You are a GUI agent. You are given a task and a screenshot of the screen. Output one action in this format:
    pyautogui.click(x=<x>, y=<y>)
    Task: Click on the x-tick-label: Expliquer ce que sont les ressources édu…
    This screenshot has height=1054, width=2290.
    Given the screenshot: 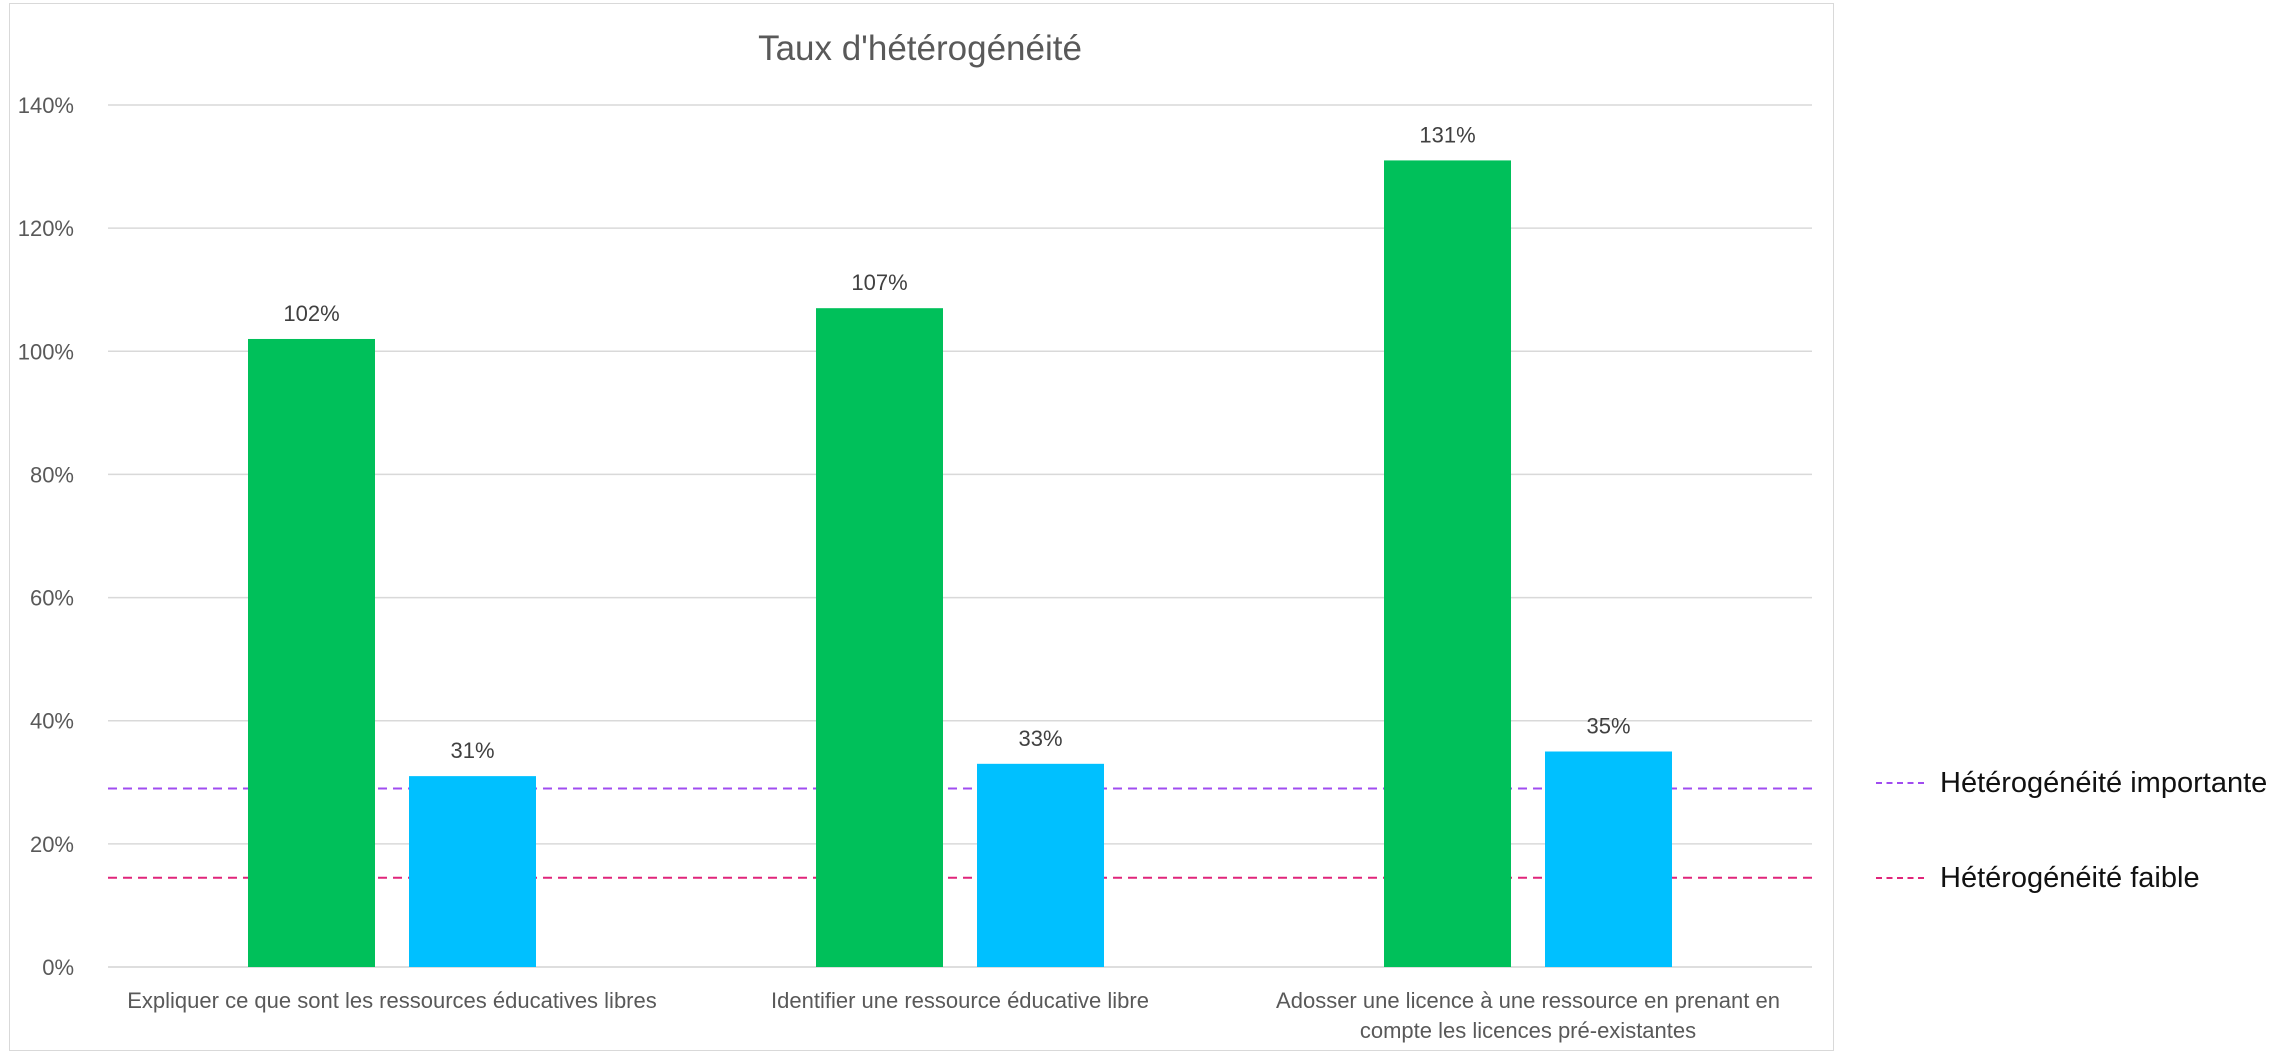 What is the action you would take?
    pyautogui.click(x=392, y=1000)
    